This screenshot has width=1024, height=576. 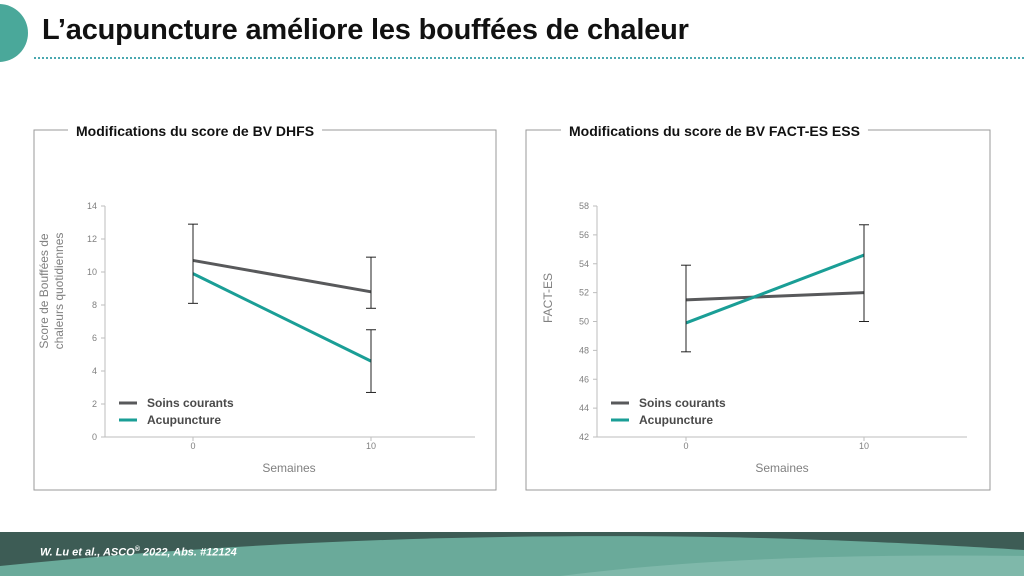 What do you see at coordinates (94, 437) in the screenshot?
I see `chart1-y-tick-label: 0` at bounding box center [94, 437].